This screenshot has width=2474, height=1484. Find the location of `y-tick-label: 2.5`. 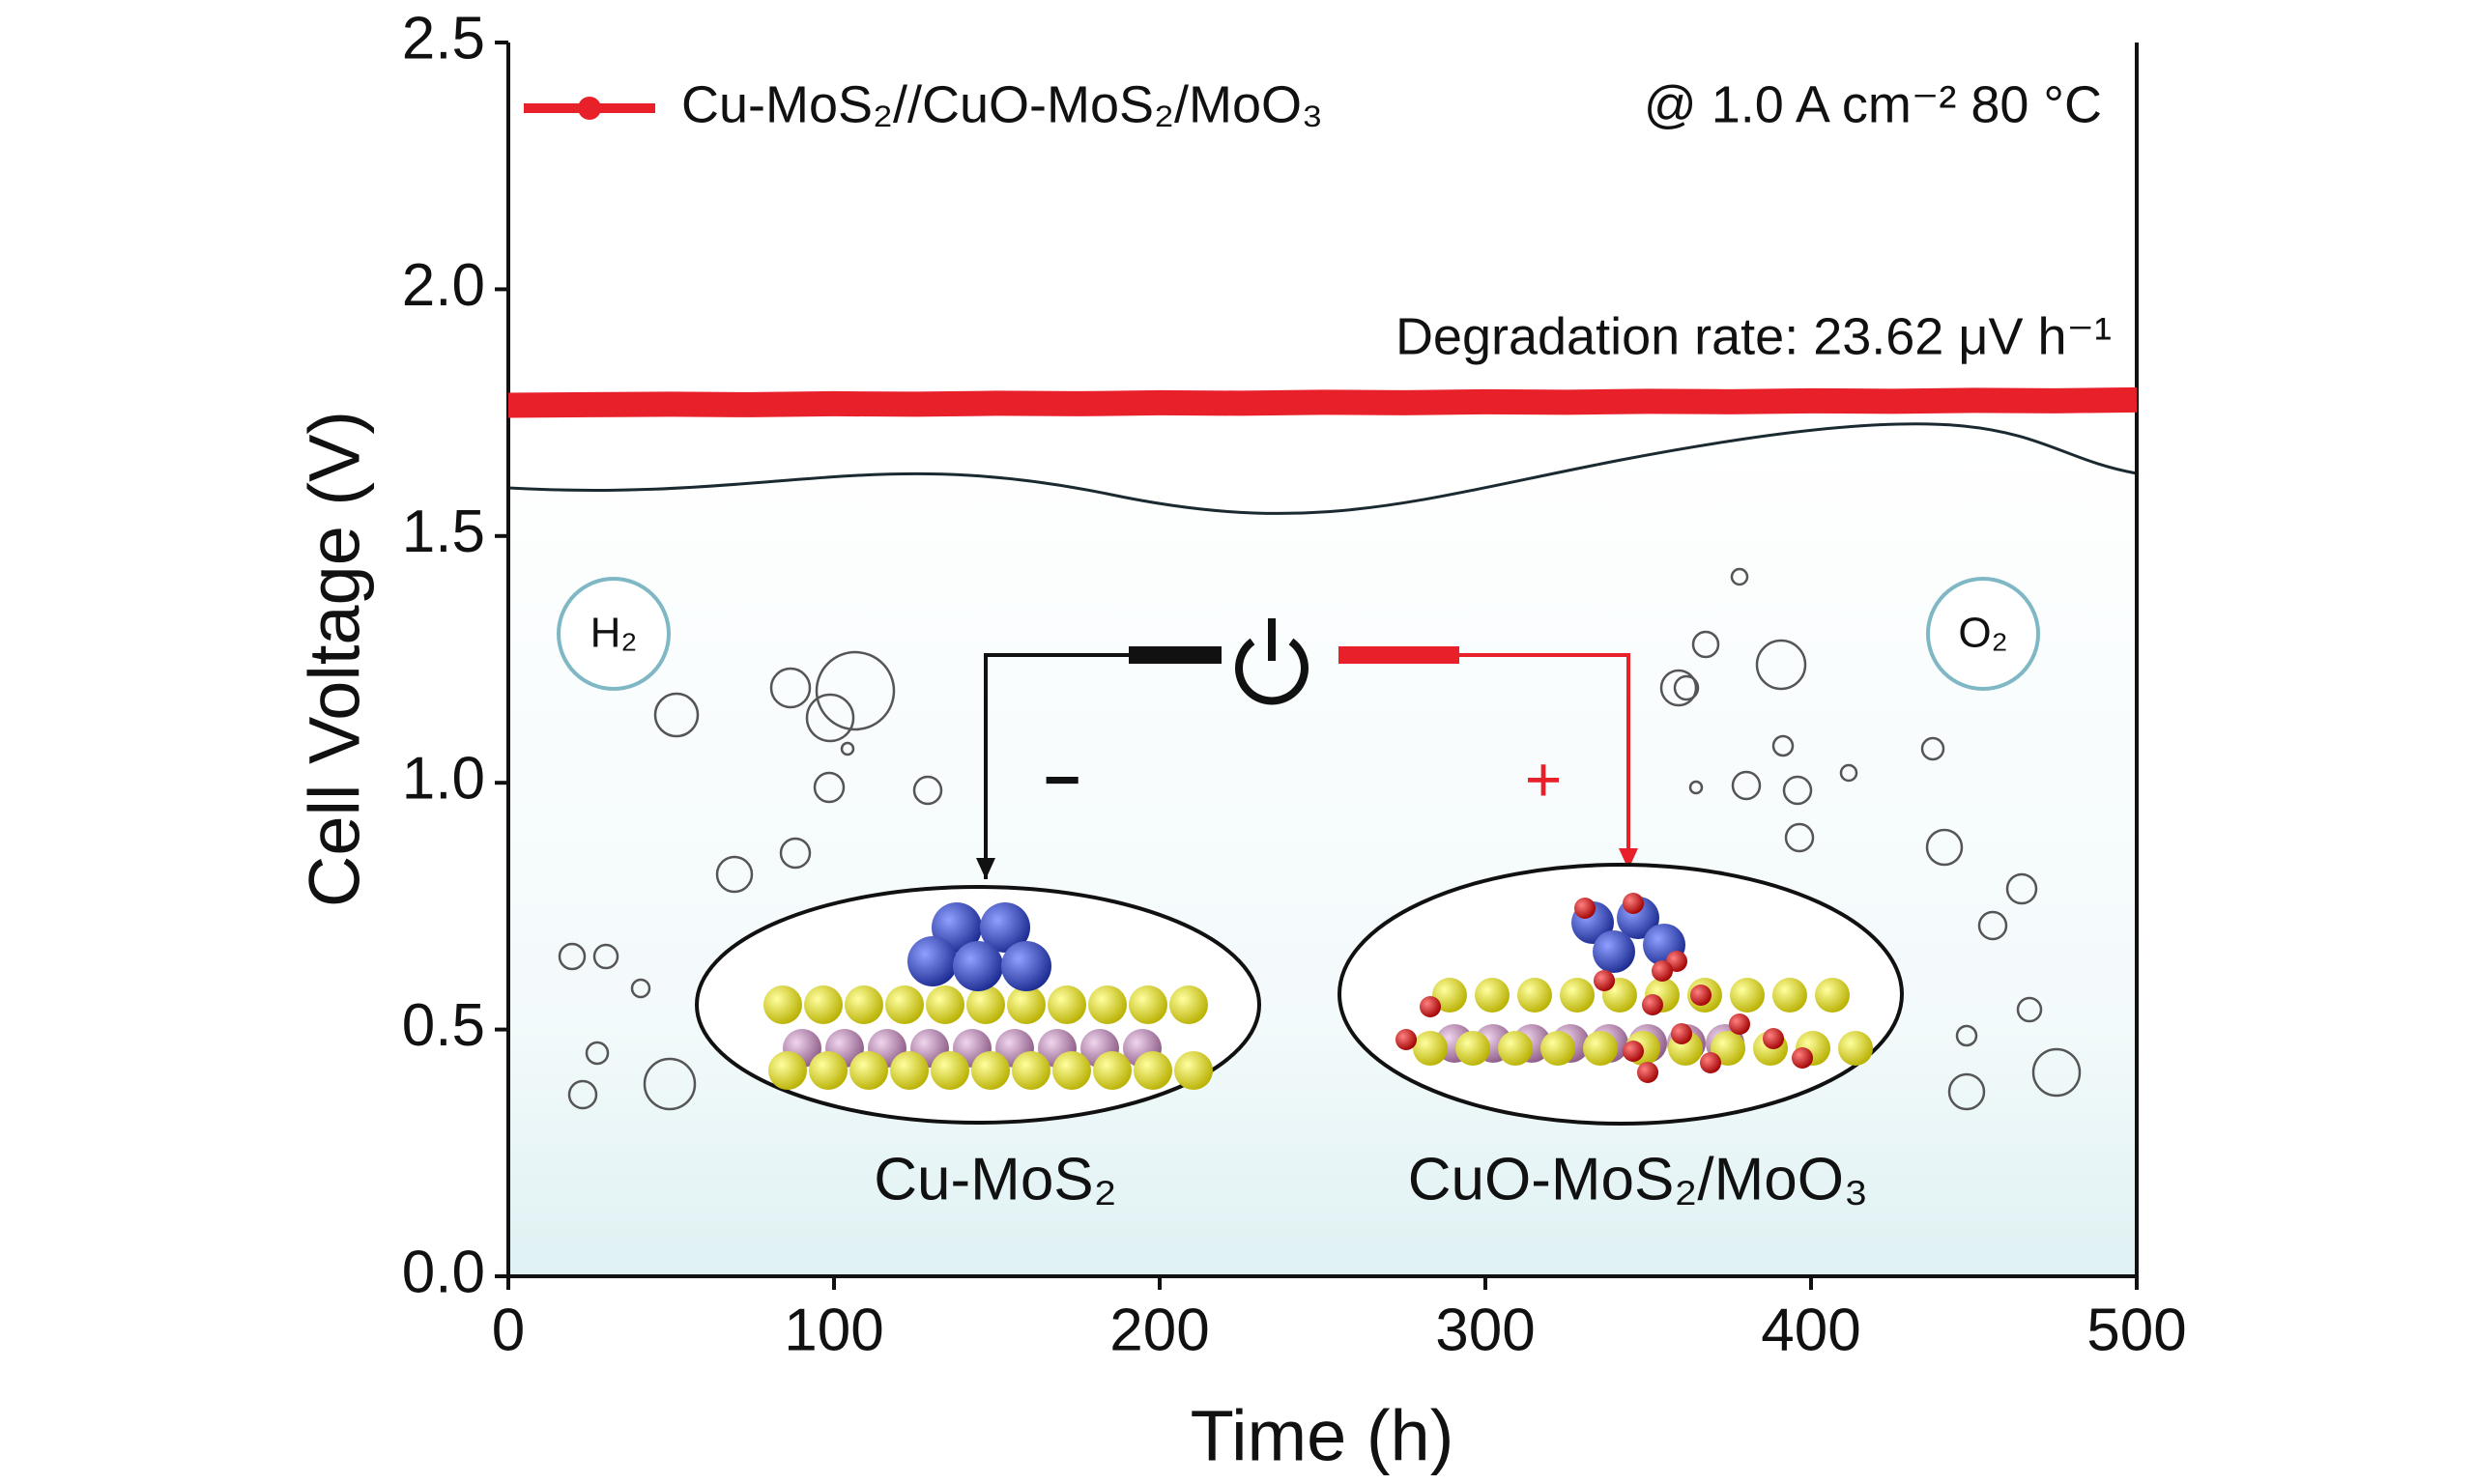

y-tick-label: 2.5 is located at coordinates (444, 38).